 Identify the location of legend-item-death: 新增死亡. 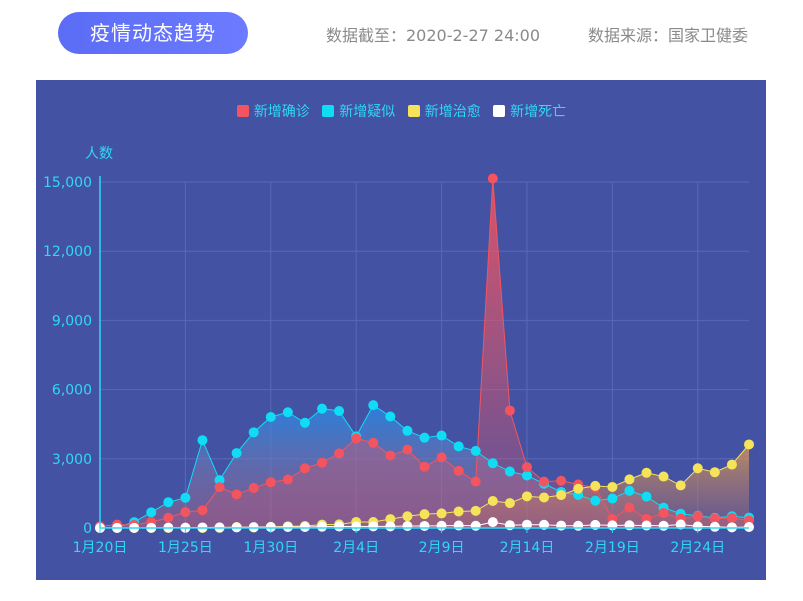
(529, 111).